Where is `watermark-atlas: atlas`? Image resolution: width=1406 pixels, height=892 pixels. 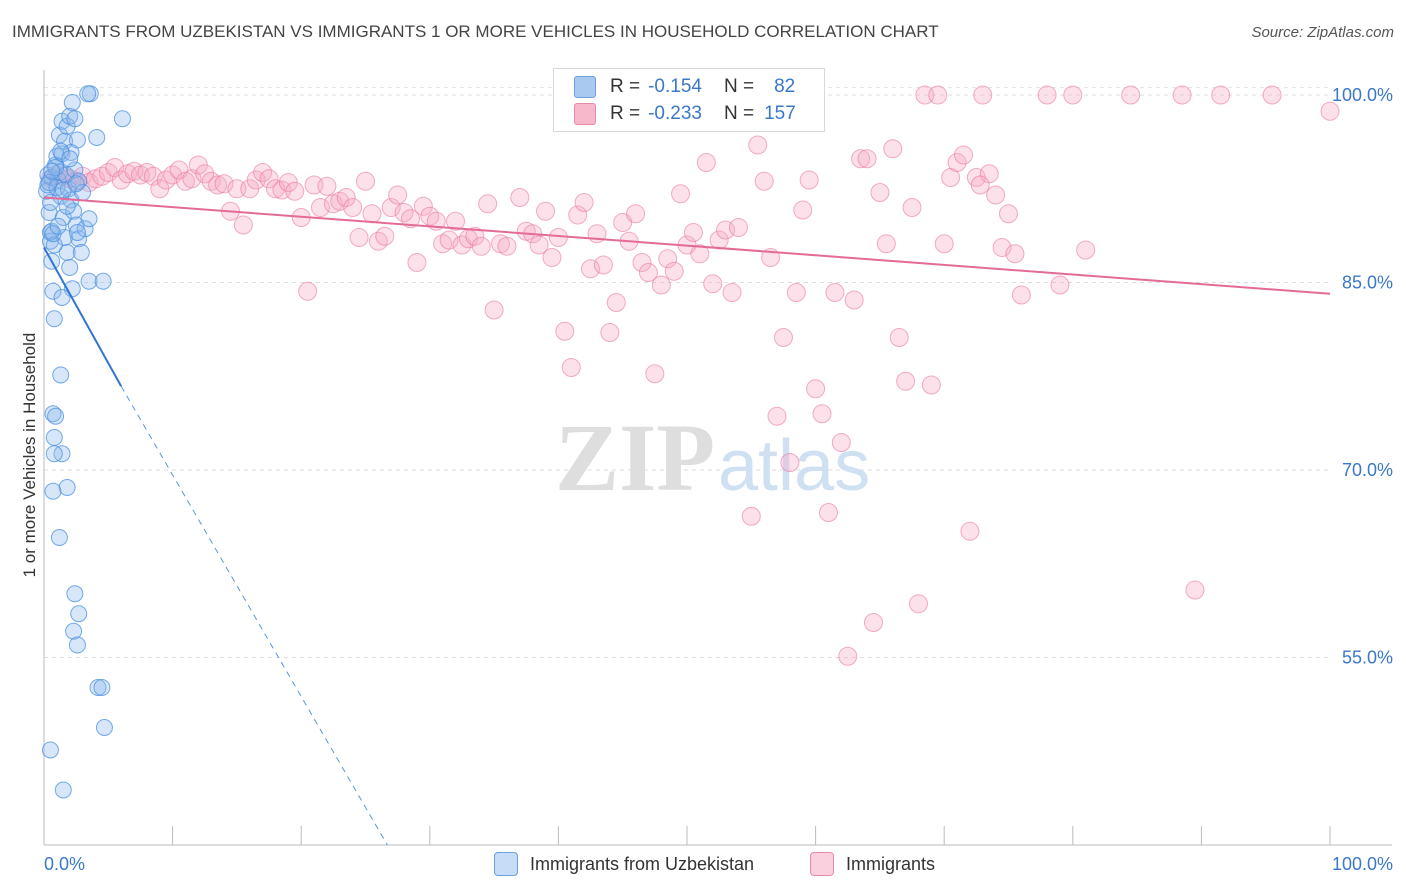
watermark-atlas: atlas is located at coordinates (794, 466).